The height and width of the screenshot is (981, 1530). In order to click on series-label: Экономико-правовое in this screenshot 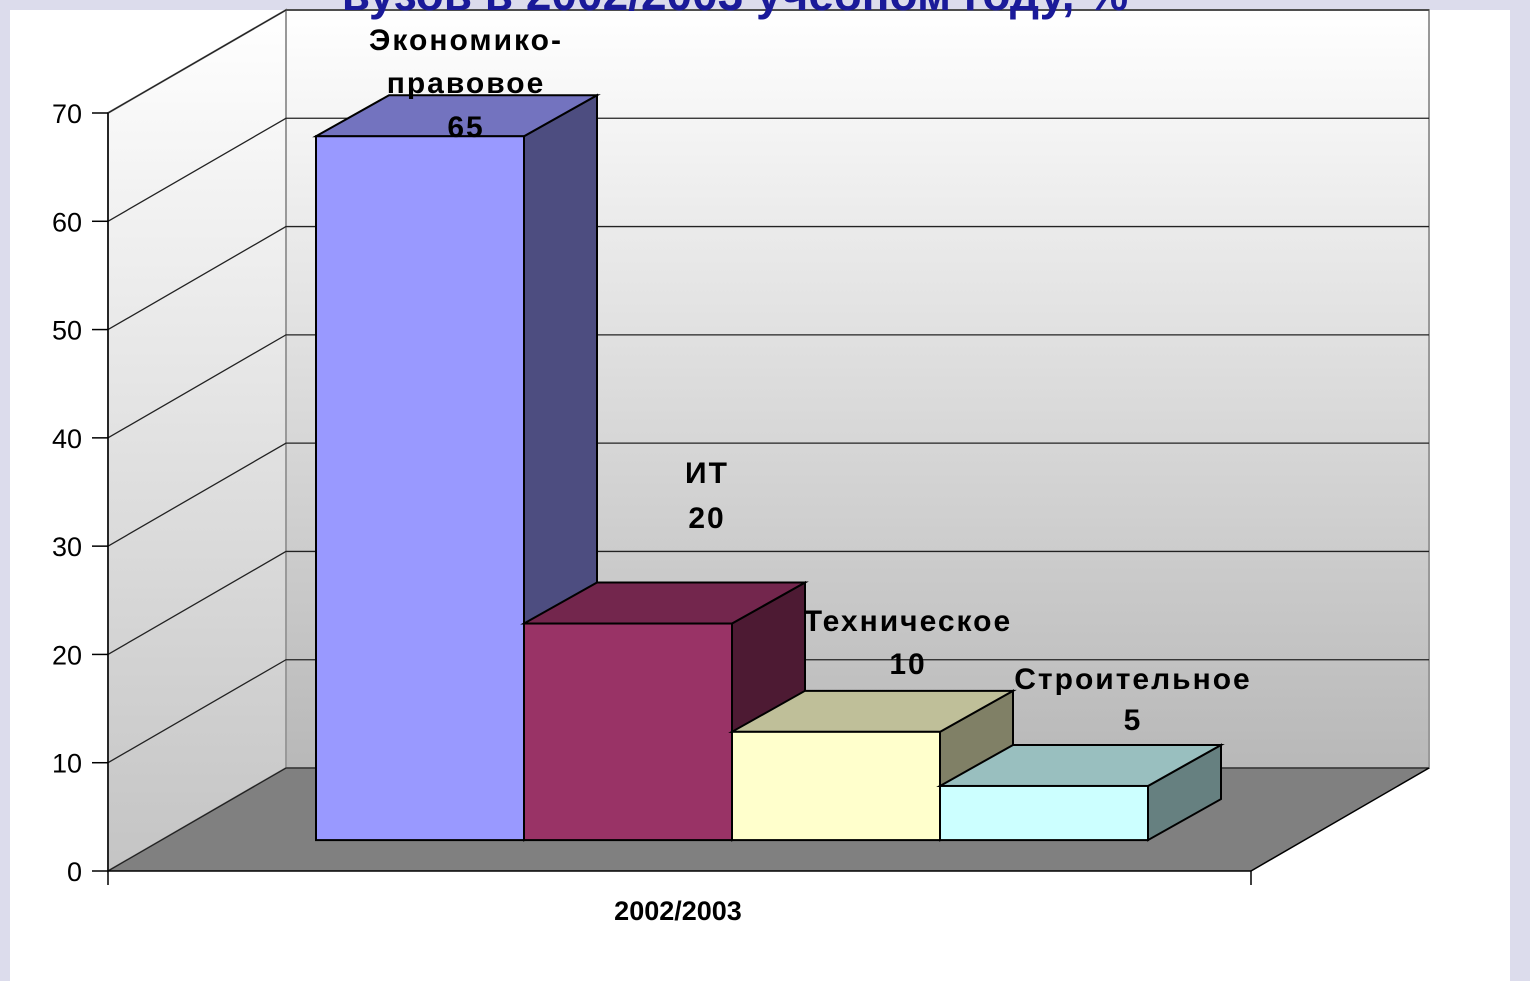, I will do `click(466, 62)`.